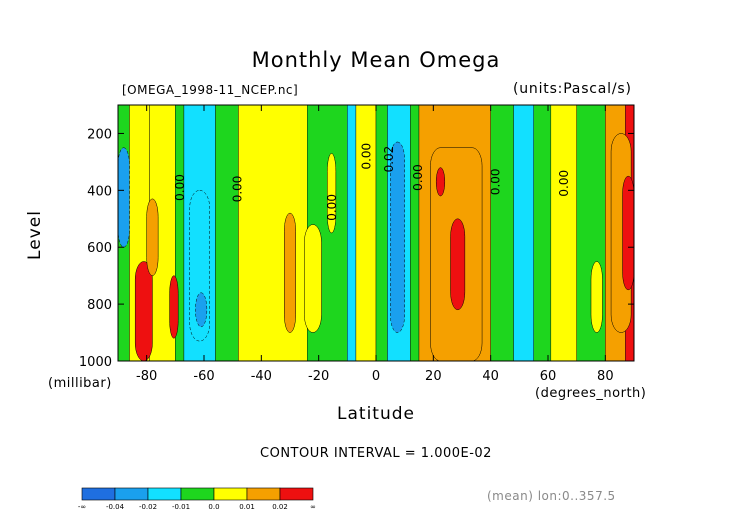  What do you see at coordinates (548, 376) in the screenshot?
I see `x-tick-label: 60` at bounding box center [548, 376].